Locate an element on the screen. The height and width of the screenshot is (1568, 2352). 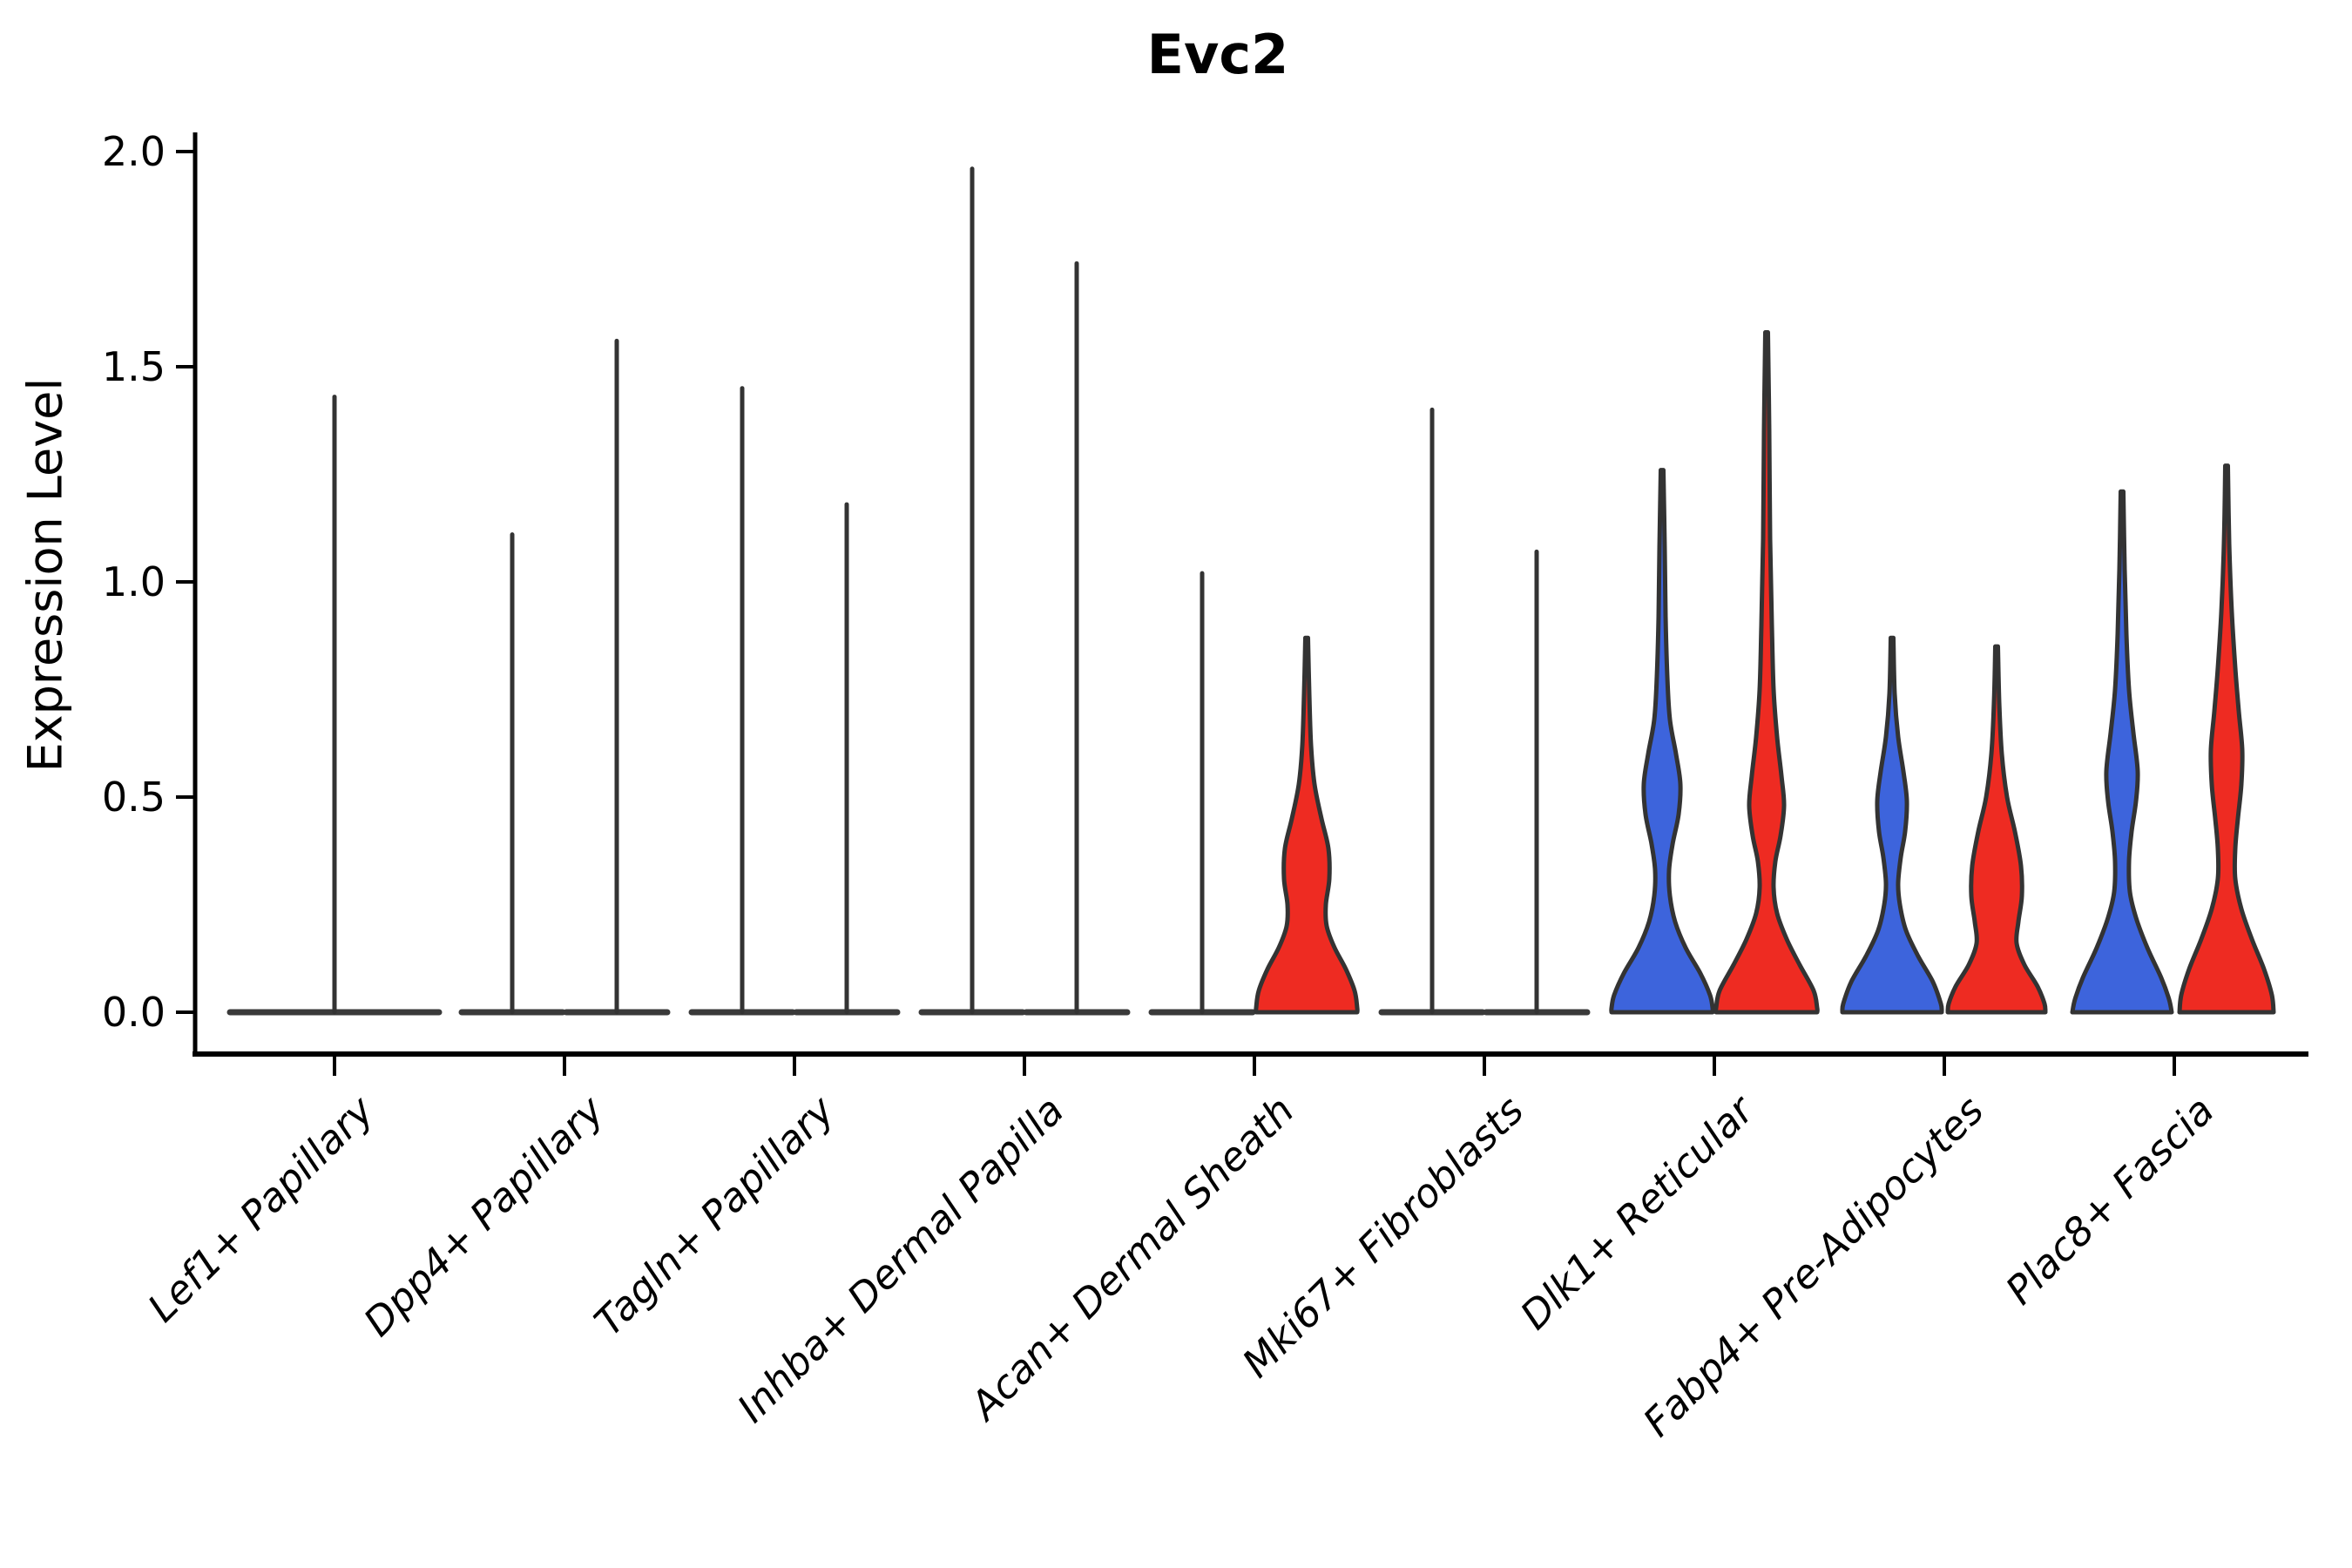
y-tick-label: 0.5 is located at coordinates (134, 797).